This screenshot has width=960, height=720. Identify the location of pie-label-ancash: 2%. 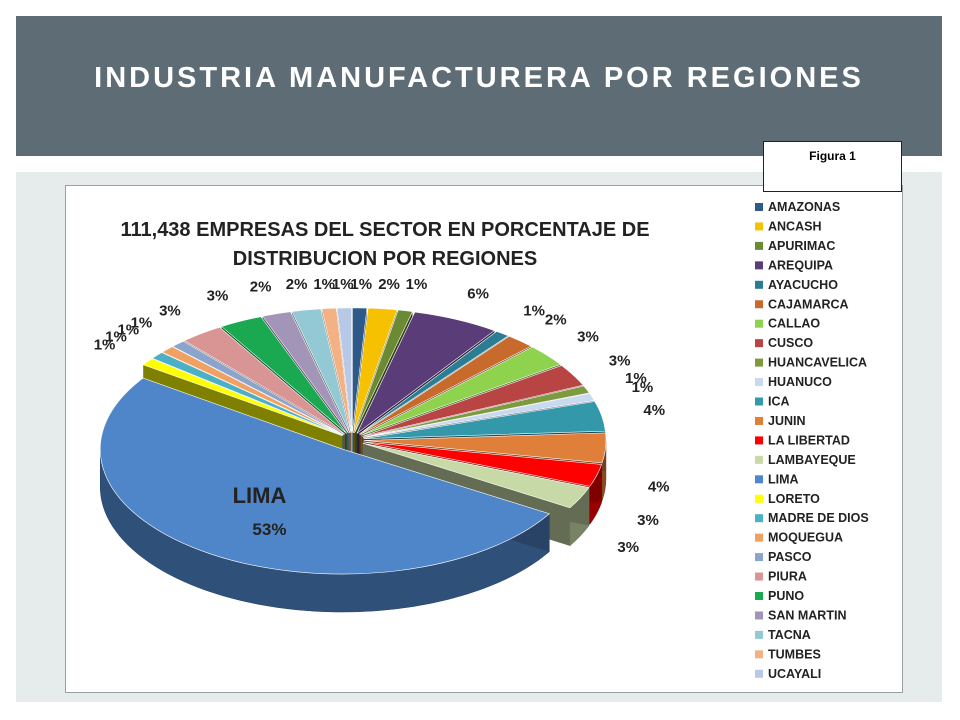
(389, 284).